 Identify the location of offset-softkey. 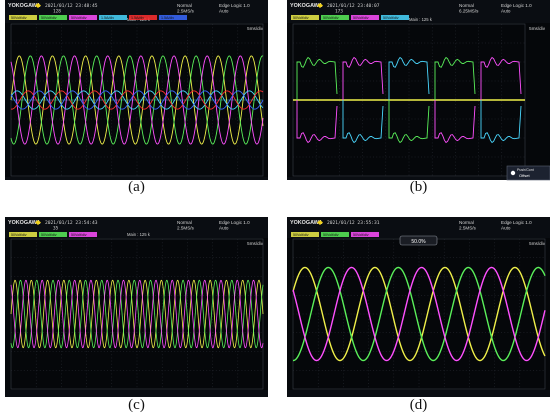
(528, 173).